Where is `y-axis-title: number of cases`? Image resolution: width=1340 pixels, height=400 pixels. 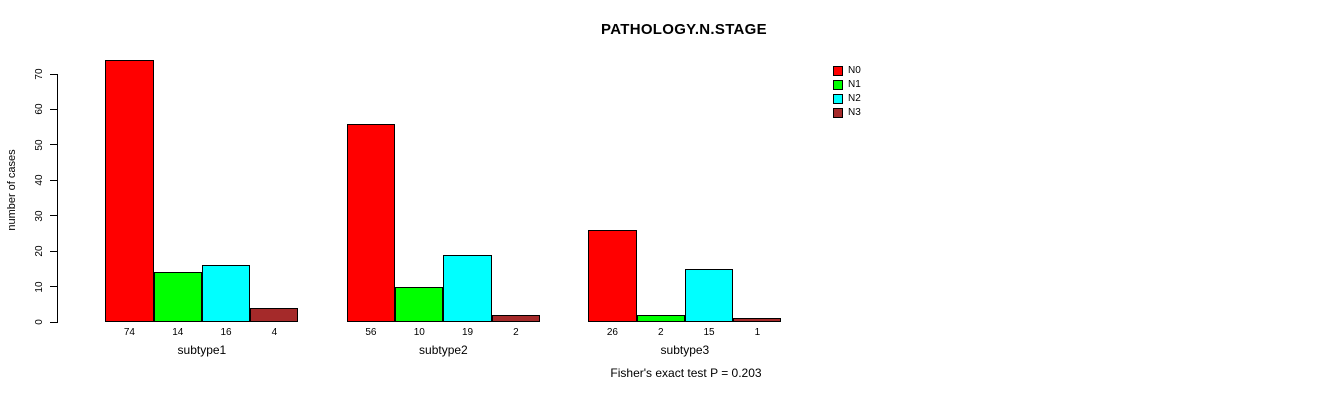
y-axis-title: number of cases is located at coordinates (12, 190).